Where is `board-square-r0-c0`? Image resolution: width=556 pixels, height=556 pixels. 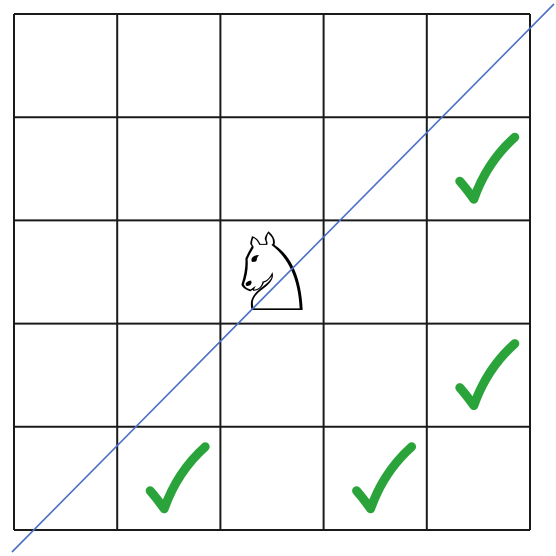
board-square-r0-c0 is located at coordinates (66, 66).